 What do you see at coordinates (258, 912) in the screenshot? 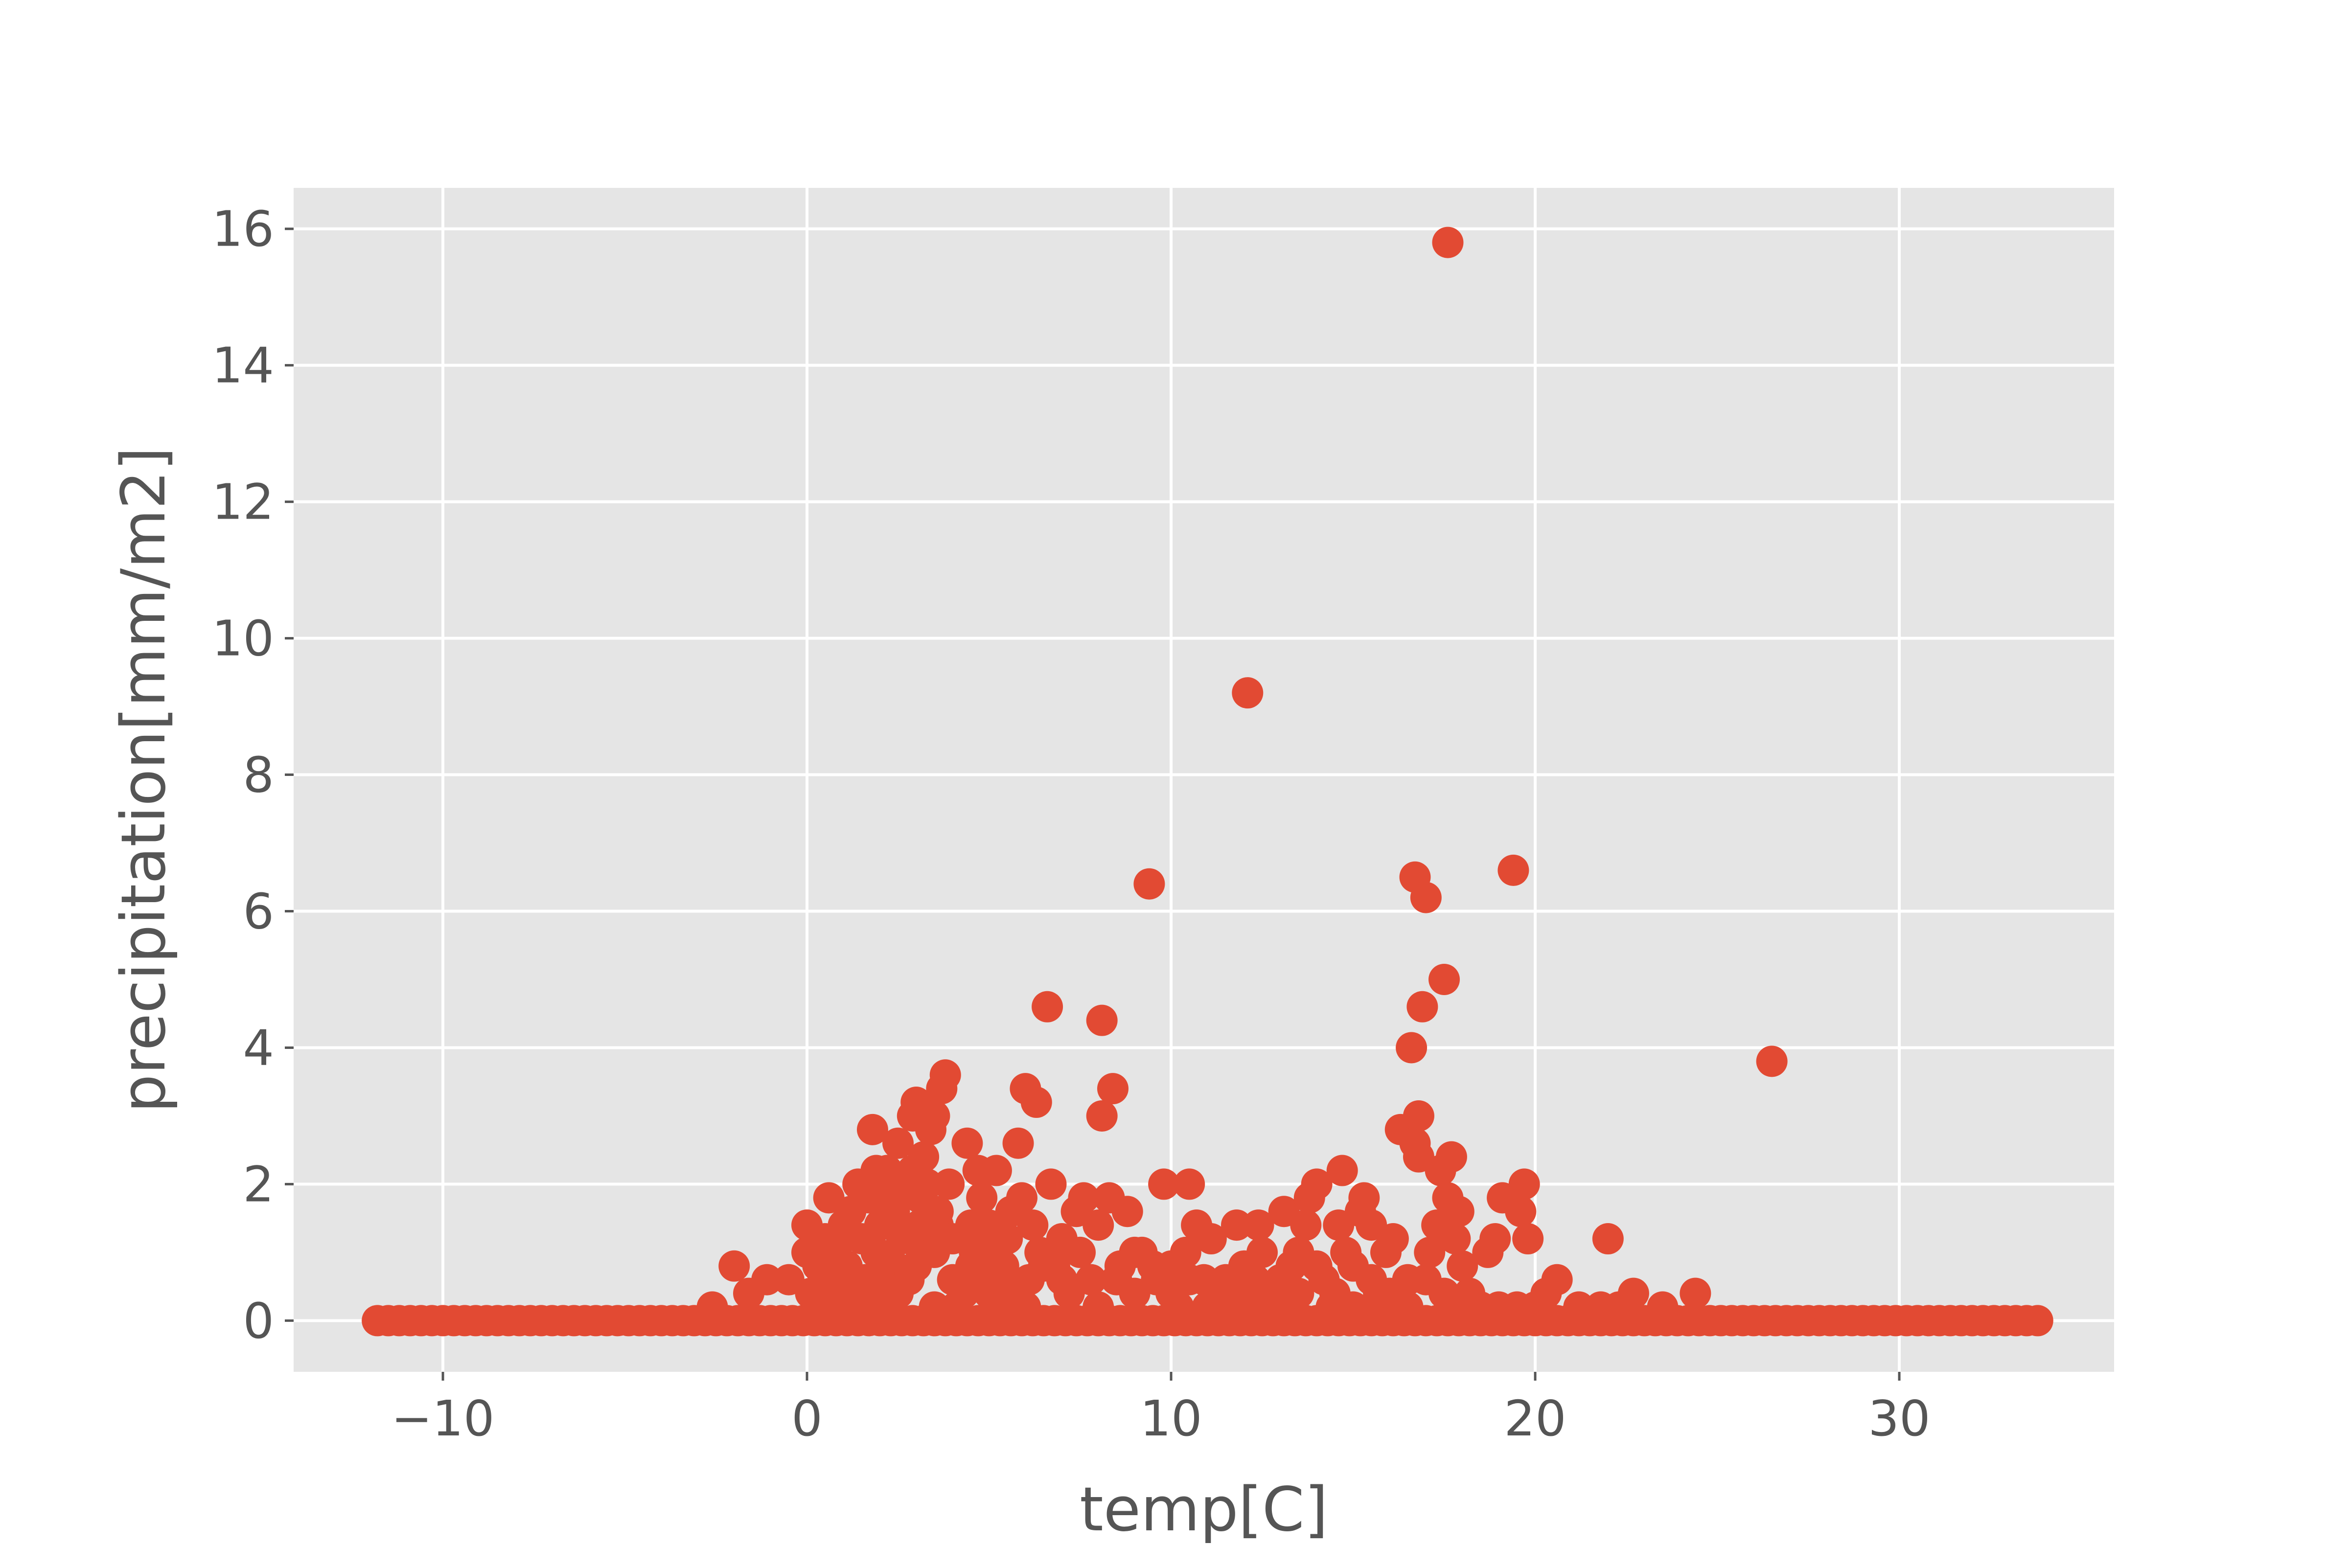
I see `y-tick-label: 6` at bounding box center [258, 912].